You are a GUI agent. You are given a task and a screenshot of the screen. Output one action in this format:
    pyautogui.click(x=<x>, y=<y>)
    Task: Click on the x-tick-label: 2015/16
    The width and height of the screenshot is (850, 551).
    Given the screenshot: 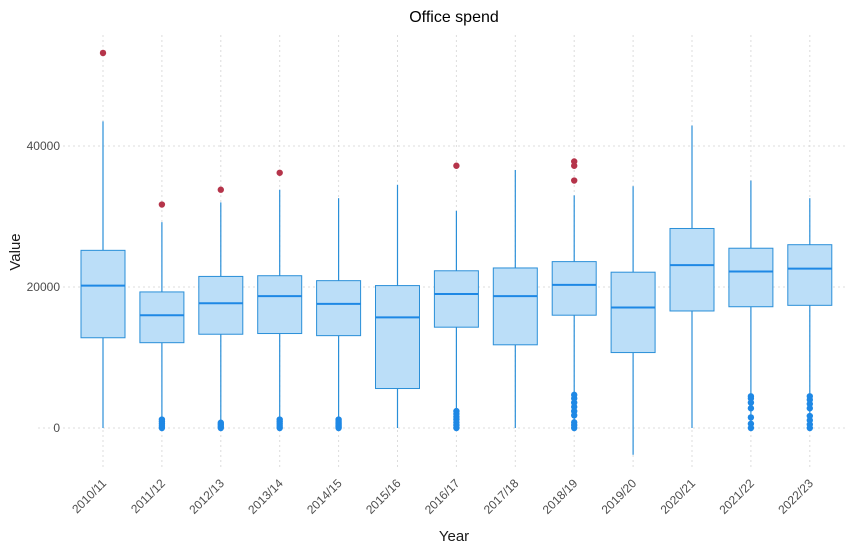 What is the action you would take?
    pyautogui.click(x=383, y=496)
    